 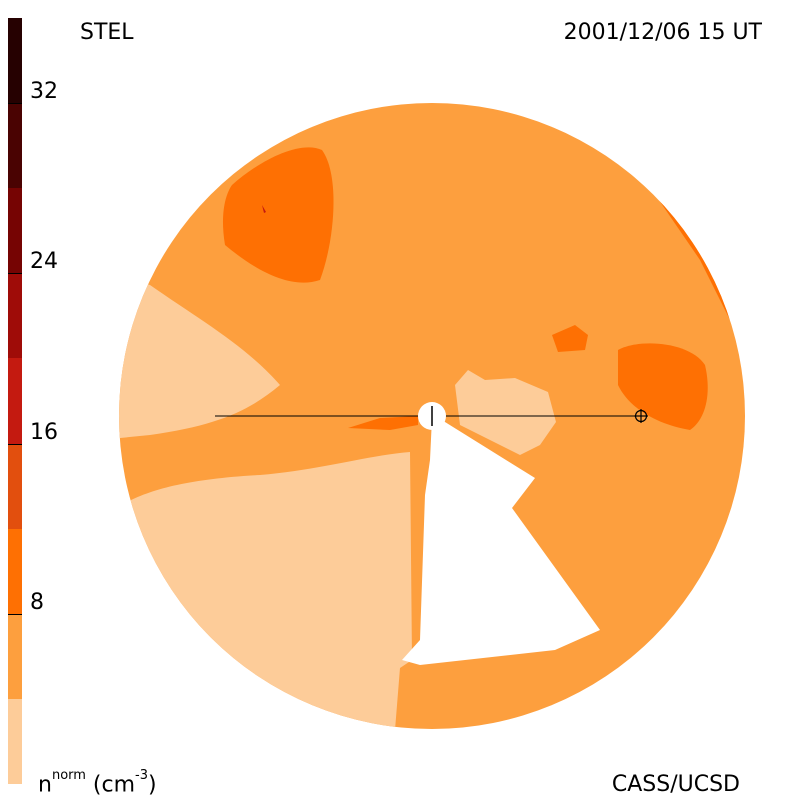 I want to click on credit-label: CASS/UCSD, so click(x=675, y=784).